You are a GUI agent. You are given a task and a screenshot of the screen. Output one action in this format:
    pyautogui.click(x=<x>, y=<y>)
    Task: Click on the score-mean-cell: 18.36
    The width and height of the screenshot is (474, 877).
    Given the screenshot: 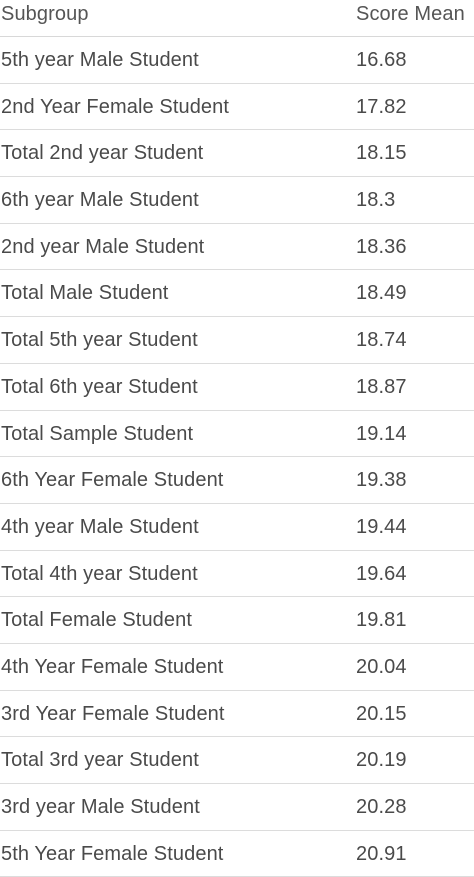 What is the action you would take?
    pyautogui.click(x=381, y=246)
    